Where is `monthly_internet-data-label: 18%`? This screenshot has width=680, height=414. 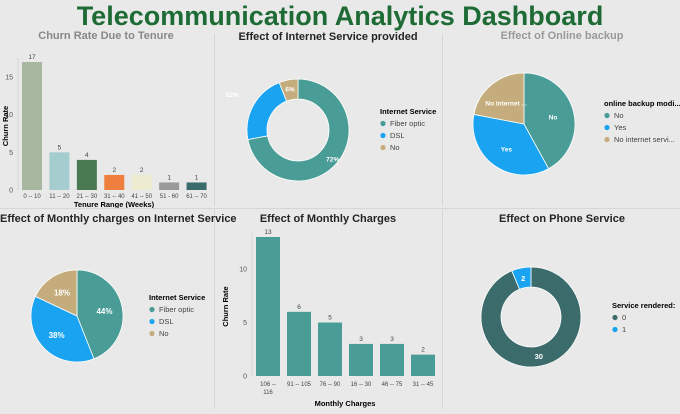
monthly_internet-data-label: 18% is located at coordinates (62, 292).